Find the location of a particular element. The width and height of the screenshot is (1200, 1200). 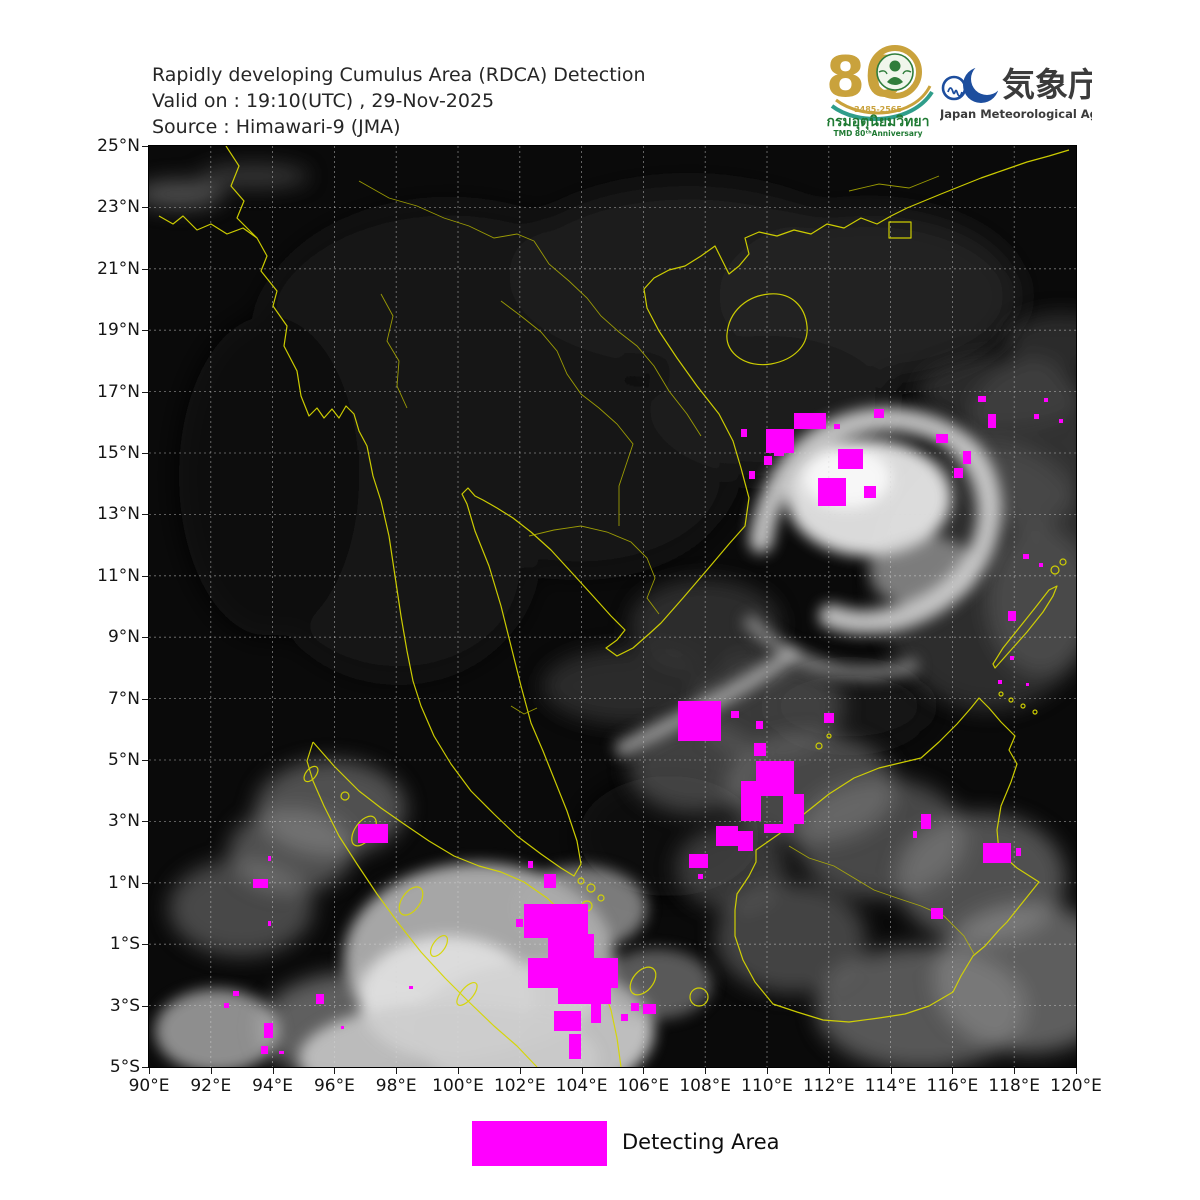

jma-name-jp: 気象庁 is located at coordinates (1047, 84).